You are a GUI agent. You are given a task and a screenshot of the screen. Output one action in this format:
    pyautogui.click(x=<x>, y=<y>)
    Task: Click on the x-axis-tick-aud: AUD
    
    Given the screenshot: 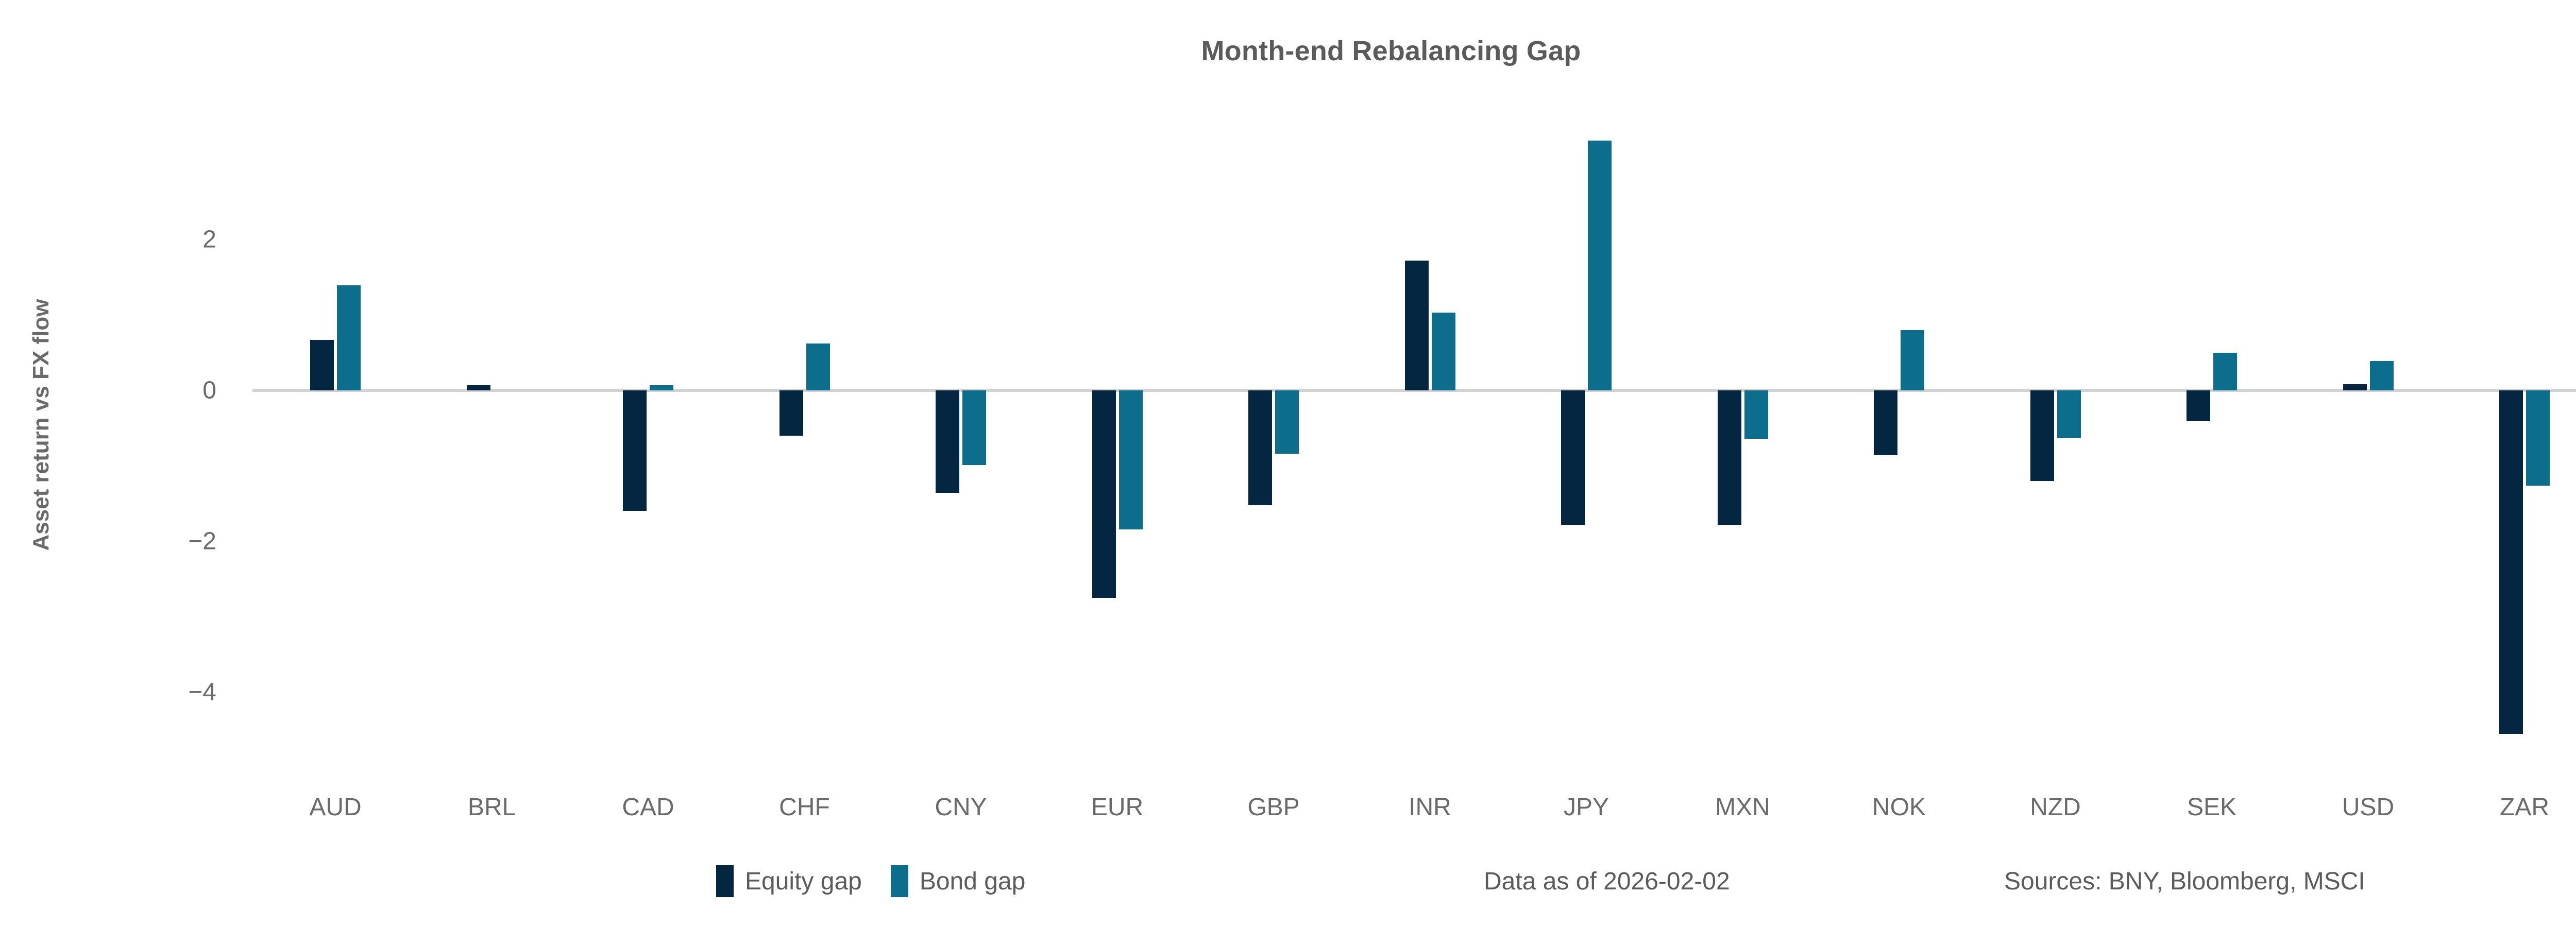 What is the action you would take?
    pyautogui.click(x=335, y=808)
    